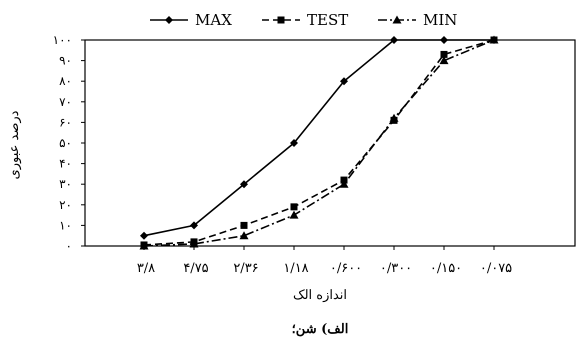 The height and width of the screenshot is (349, 580). What do you see at coordinates (346, 268) in the screenshot?
I see `x-tick-label: ۰/۶۰۰` at bounding box center [346, 268].